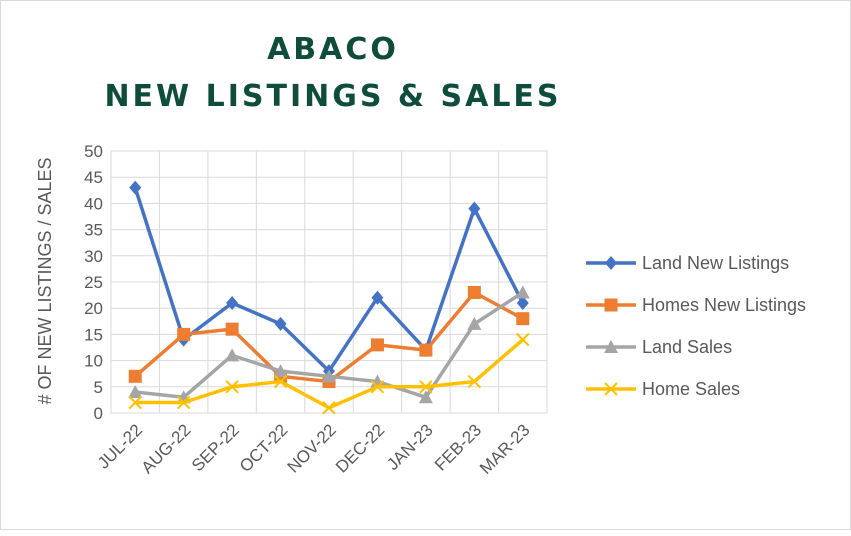 This screenshot has width=851, height=536. Describe the element at coordinates (360, 448) in the screenshot. I see `x-tick-label: DEC-22` at that location.